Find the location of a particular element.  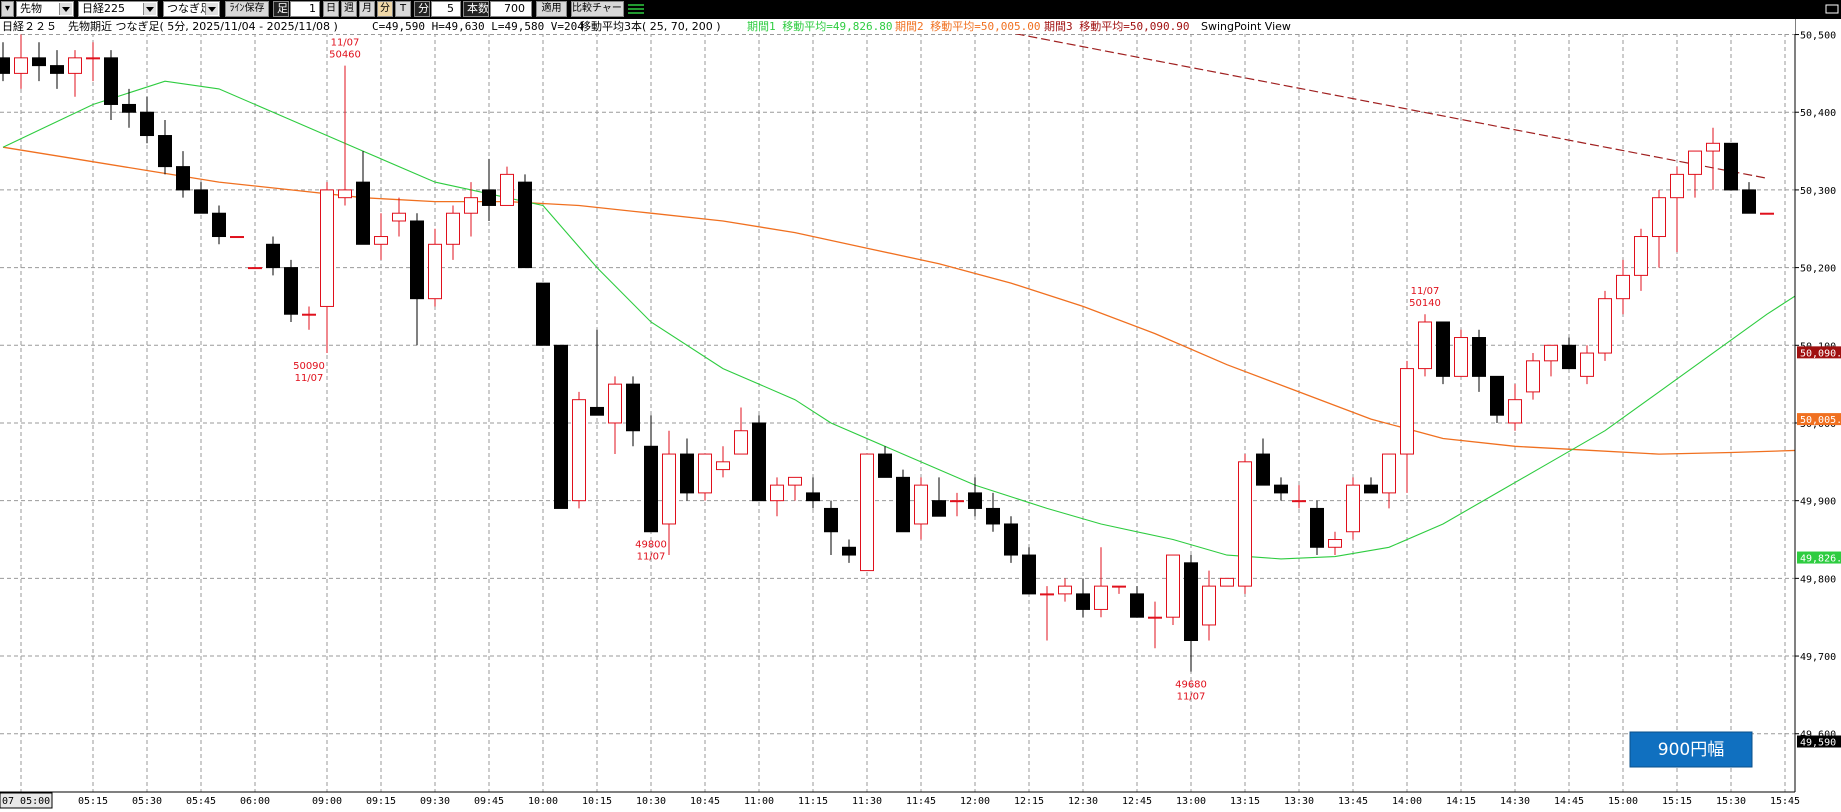

time-tick-label: 12:00 is located at coordinates (975, 801).